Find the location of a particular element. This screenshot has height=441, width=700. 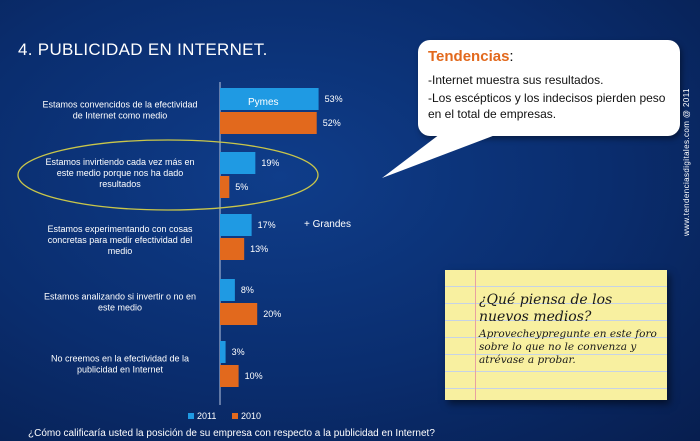

callout-title-text: Tendencias is located at coordinates (469, 56).